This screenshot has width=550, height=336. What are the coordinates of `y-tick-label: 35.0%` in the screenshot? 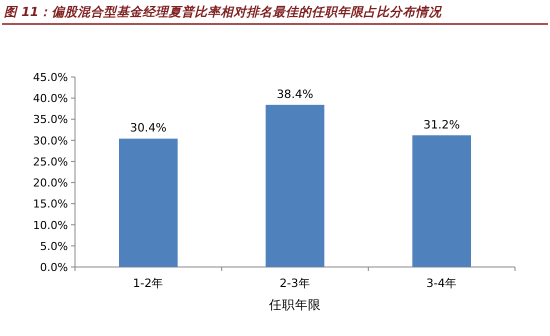 It's located at (50, 119).